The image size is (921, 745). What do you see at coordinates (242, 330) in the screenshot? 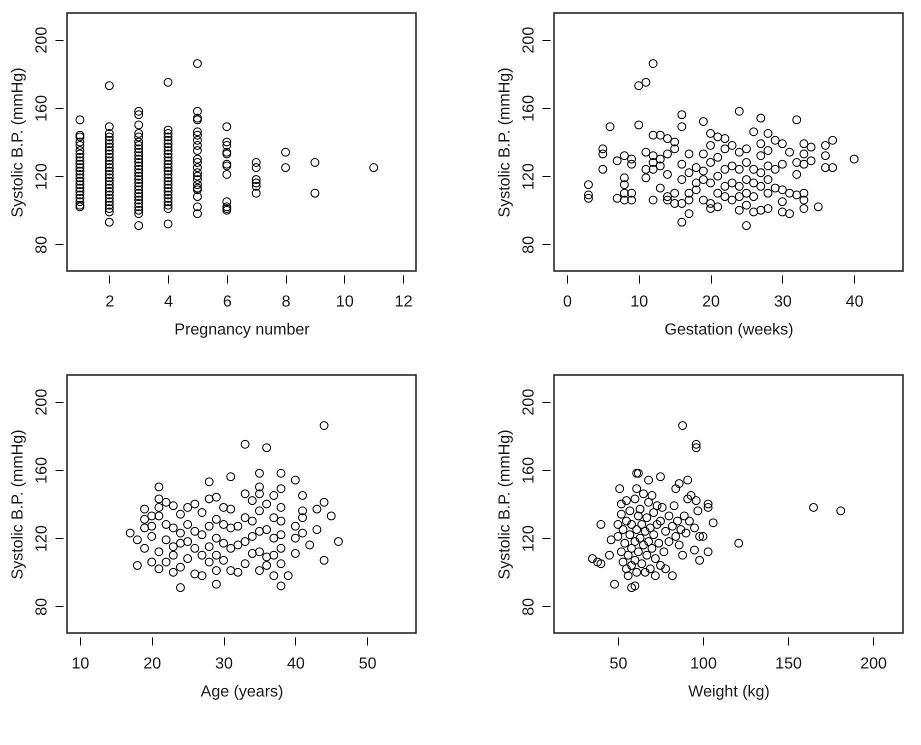
I see `x-axis-title: Pregnancy number` at bounding box center [242, 330].